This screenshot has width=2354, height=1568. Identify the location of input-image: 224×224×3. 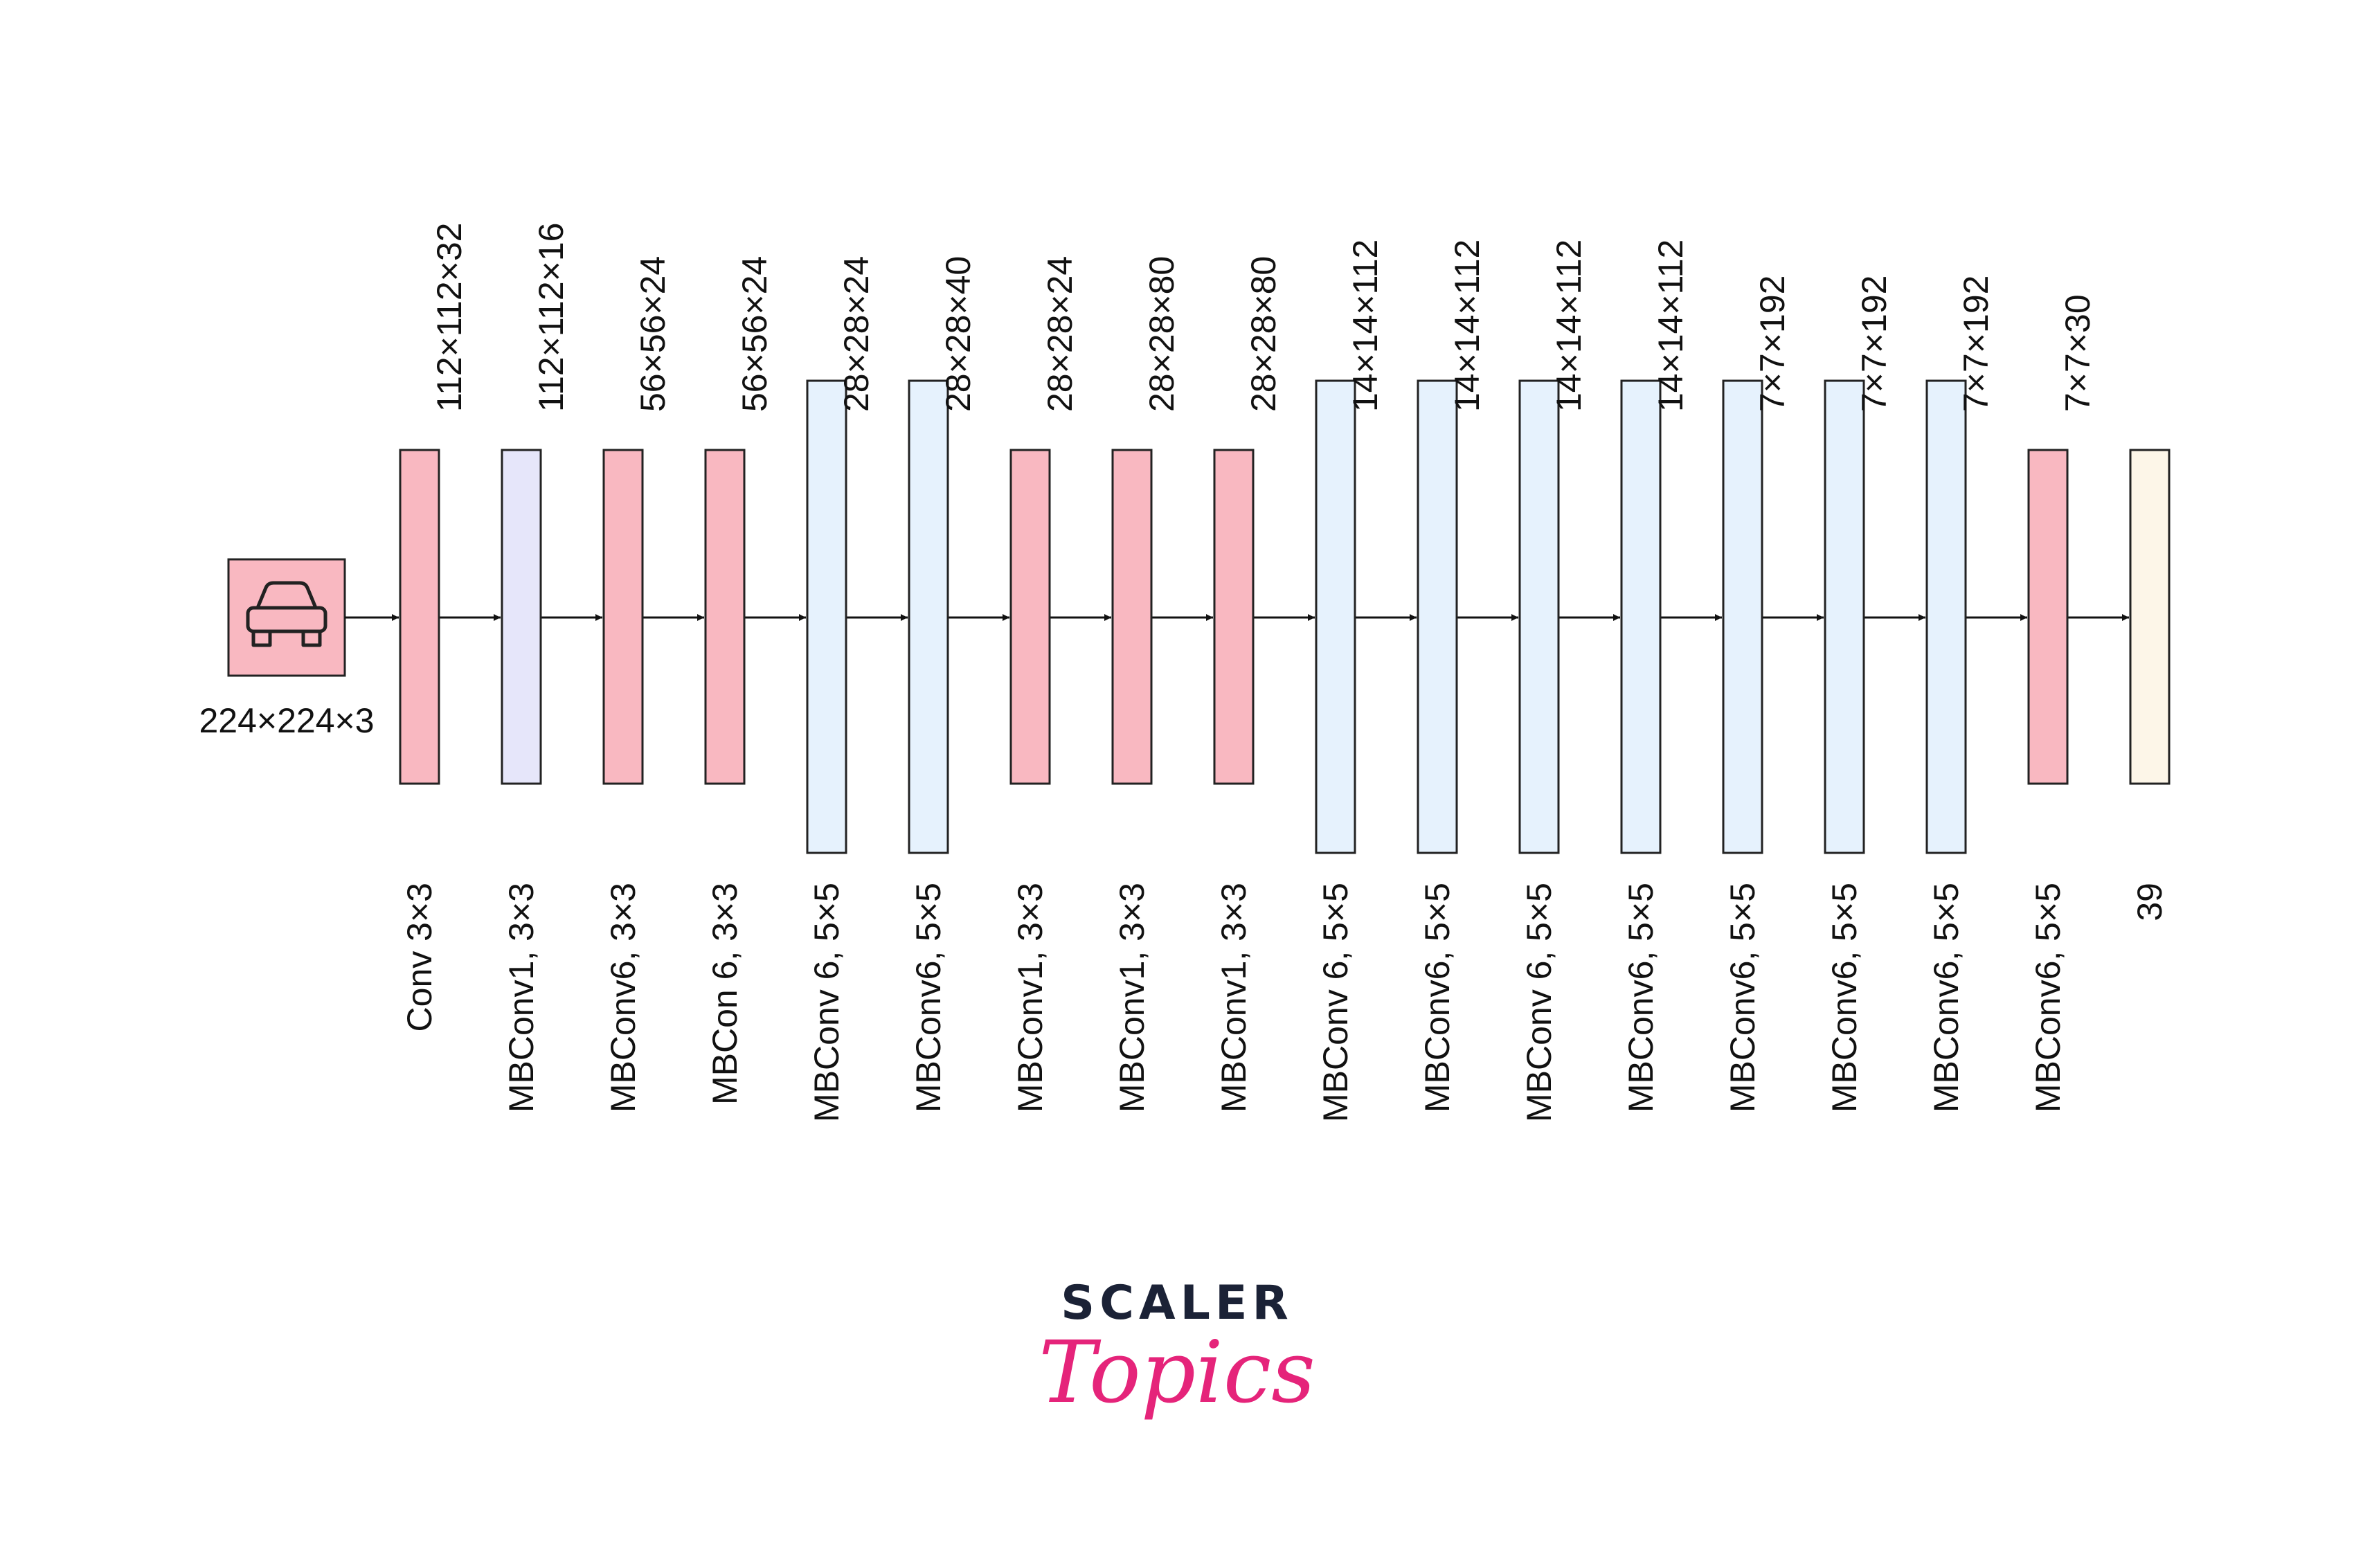
(287, 649).